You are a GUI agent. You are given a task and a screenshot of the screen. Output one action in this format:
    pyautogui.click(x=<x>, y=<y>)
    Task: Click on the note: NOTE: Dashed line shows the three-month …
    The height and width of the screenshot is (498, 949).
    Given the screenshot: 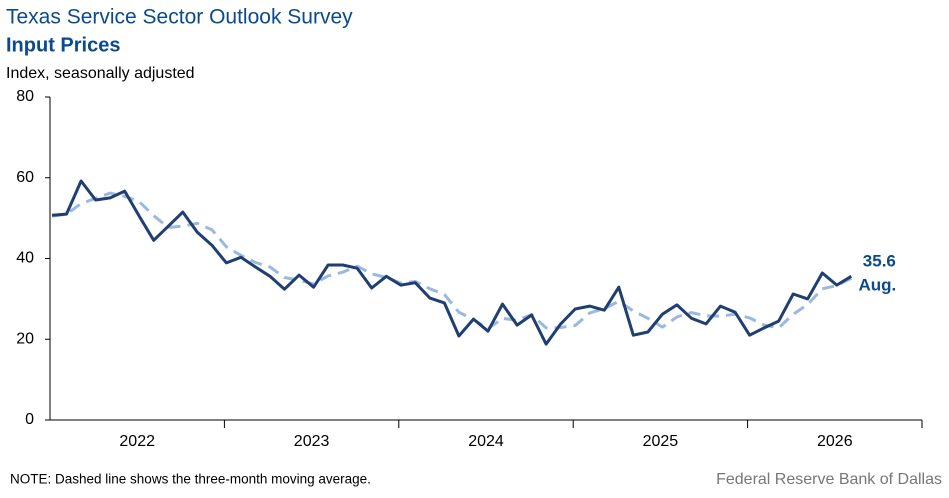 What is the action you would take?
    pyautogui.click(x=190, y=479)
    